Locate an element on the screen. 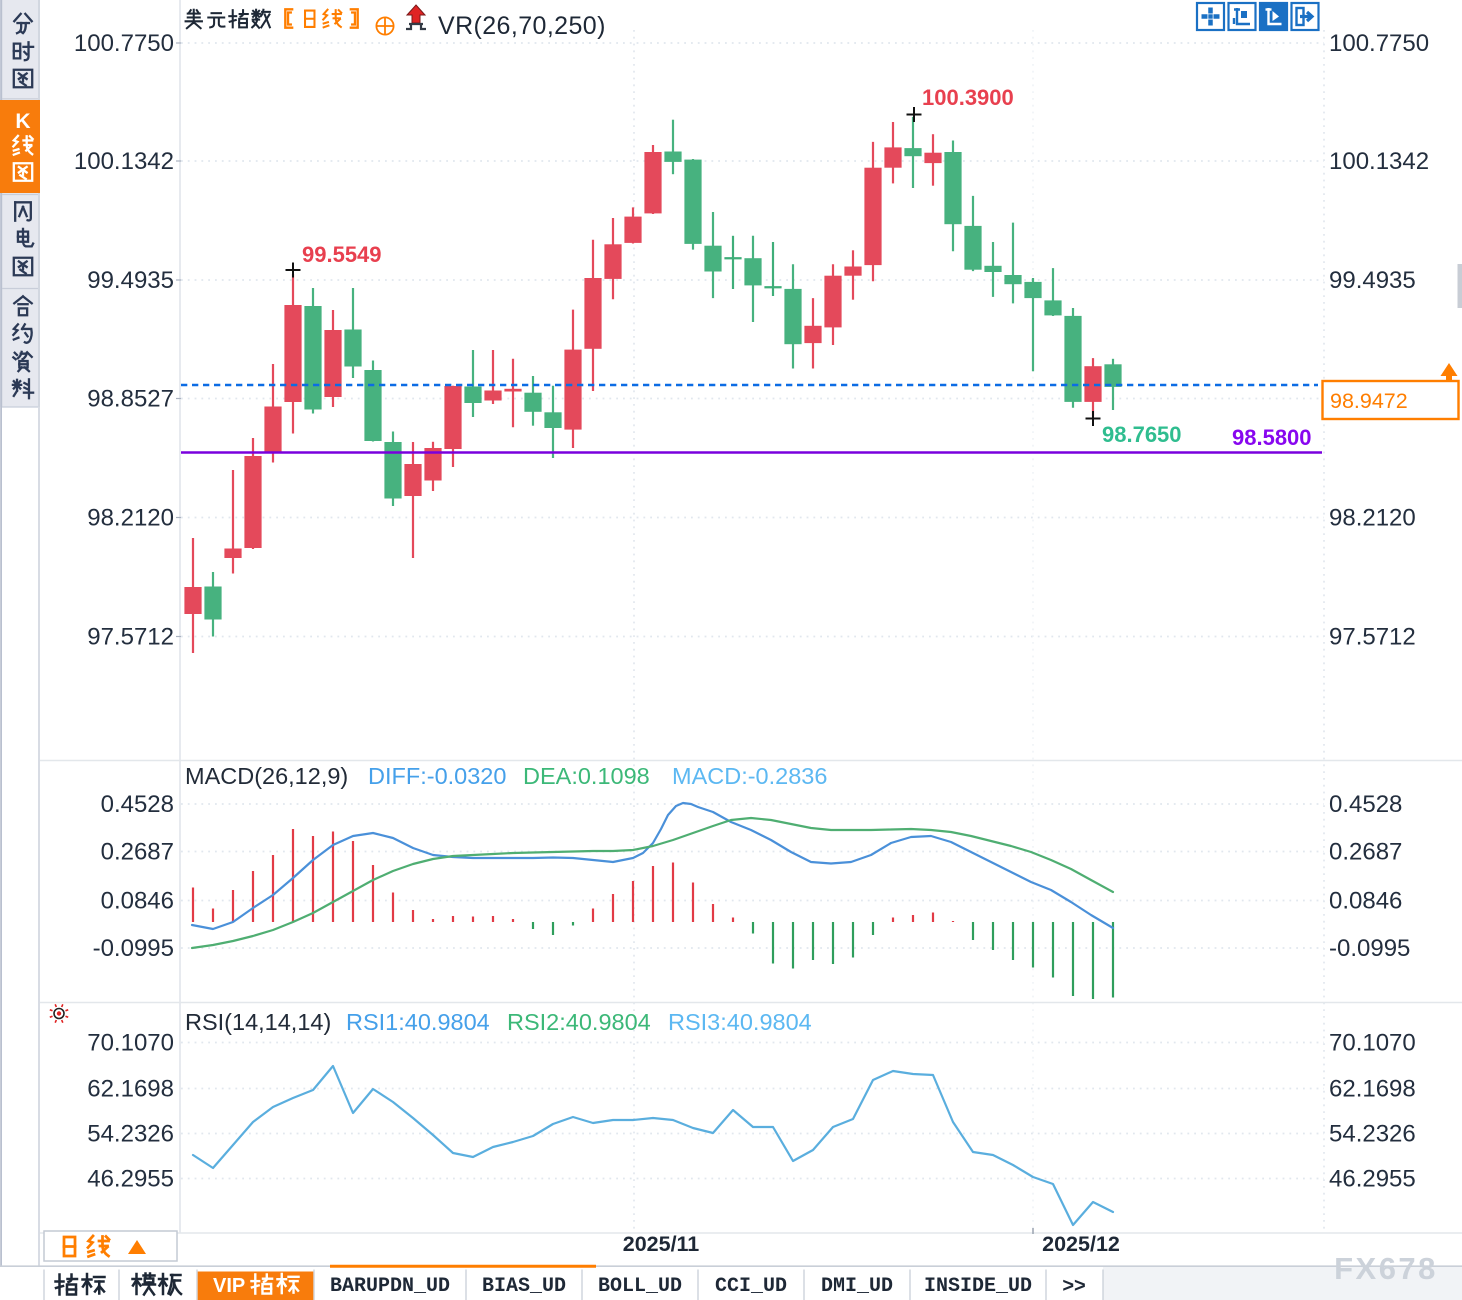 This screenshot has width=1462, height=1300. svg-text: RSI1:40.9804 is located at coordinates (418, 1022).